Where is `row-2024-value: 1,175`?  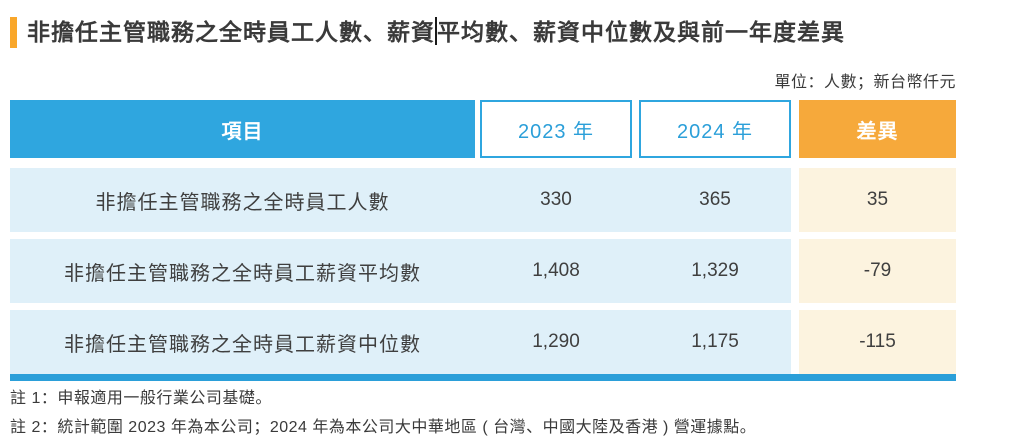
row-2024-value: 1,175 is located at coordinates (715, 342).